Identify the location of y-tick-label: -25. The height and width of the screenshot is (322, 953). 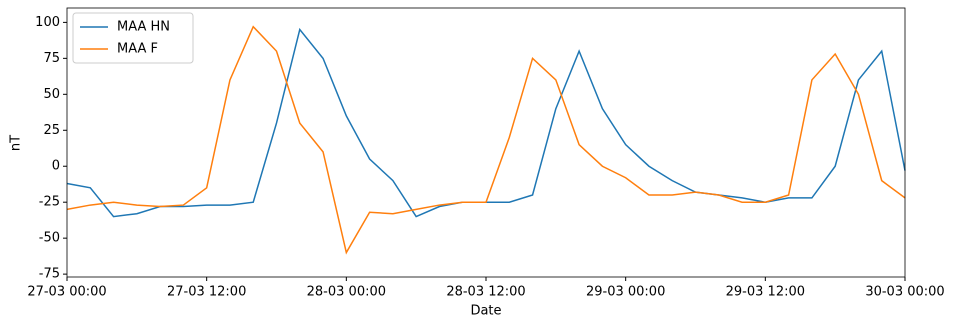
(49, 202).